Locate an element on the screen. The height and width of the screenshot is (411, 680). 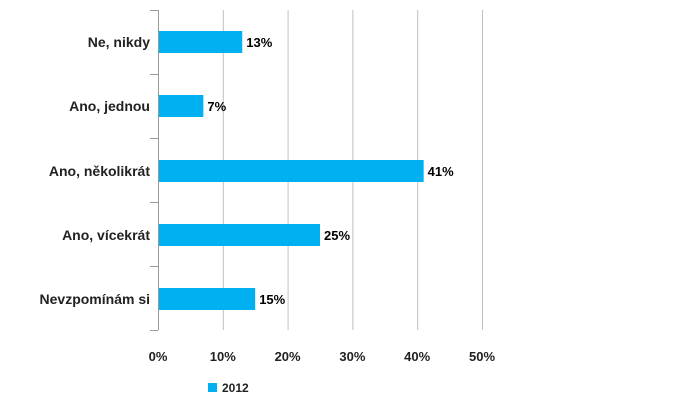
category-label: Ano, několikrát is located at coordinates (99, 171).